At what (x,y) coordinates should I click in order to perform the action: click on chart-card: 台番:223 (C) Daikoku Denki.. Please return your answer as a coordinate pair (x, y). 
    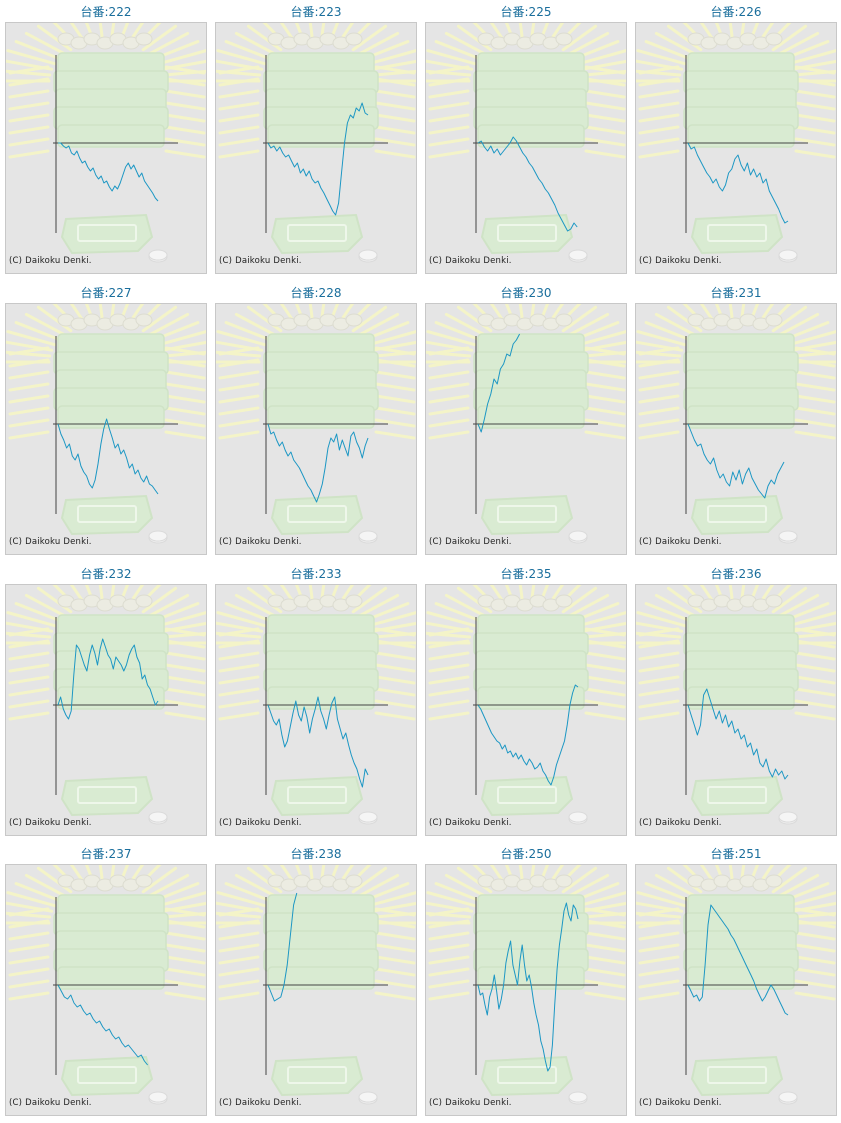
    Looking at the image, I should click on (316, 138).